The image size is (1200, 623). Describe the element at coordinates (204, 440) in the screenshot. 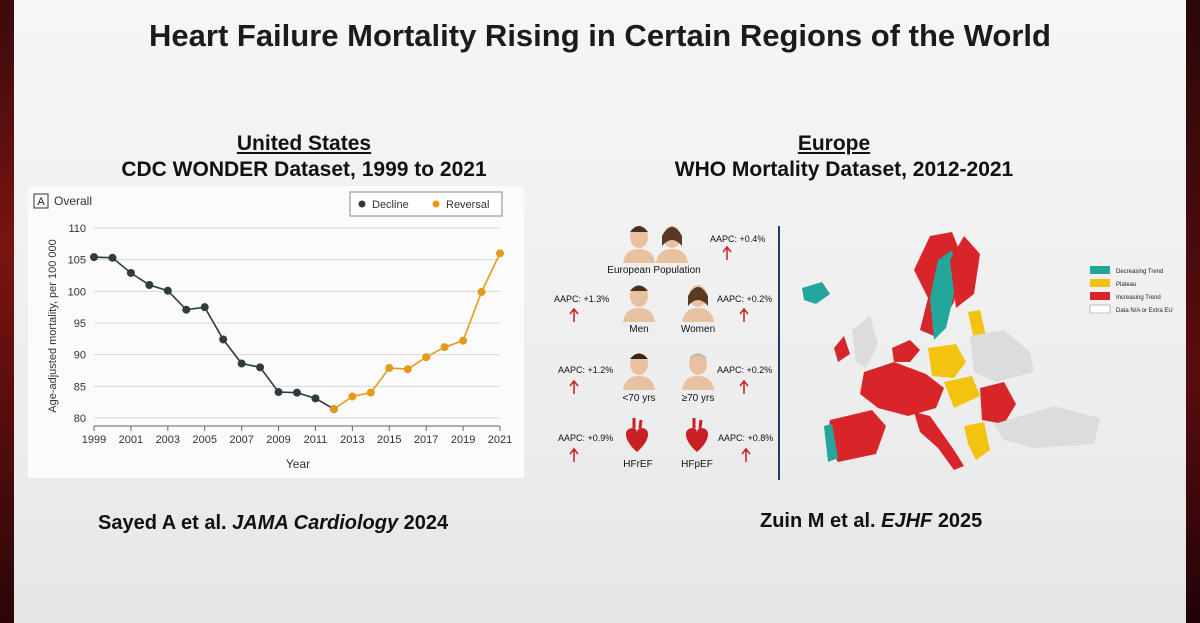

I see `x-tick-label: 2005` at that location.